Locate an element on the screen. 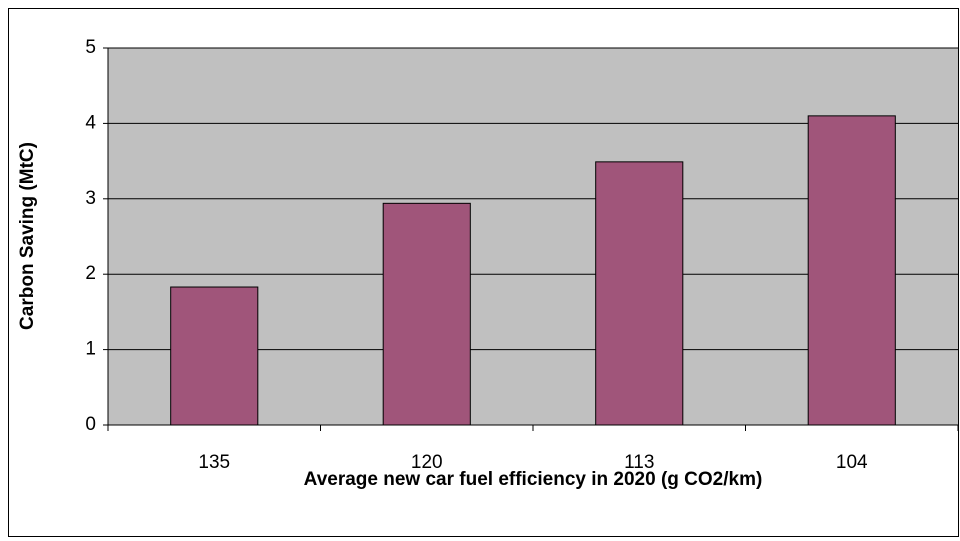 The height and width of the screenshot is (541, 960). y-tick-label: 5 is located at coordinates (90, 47).